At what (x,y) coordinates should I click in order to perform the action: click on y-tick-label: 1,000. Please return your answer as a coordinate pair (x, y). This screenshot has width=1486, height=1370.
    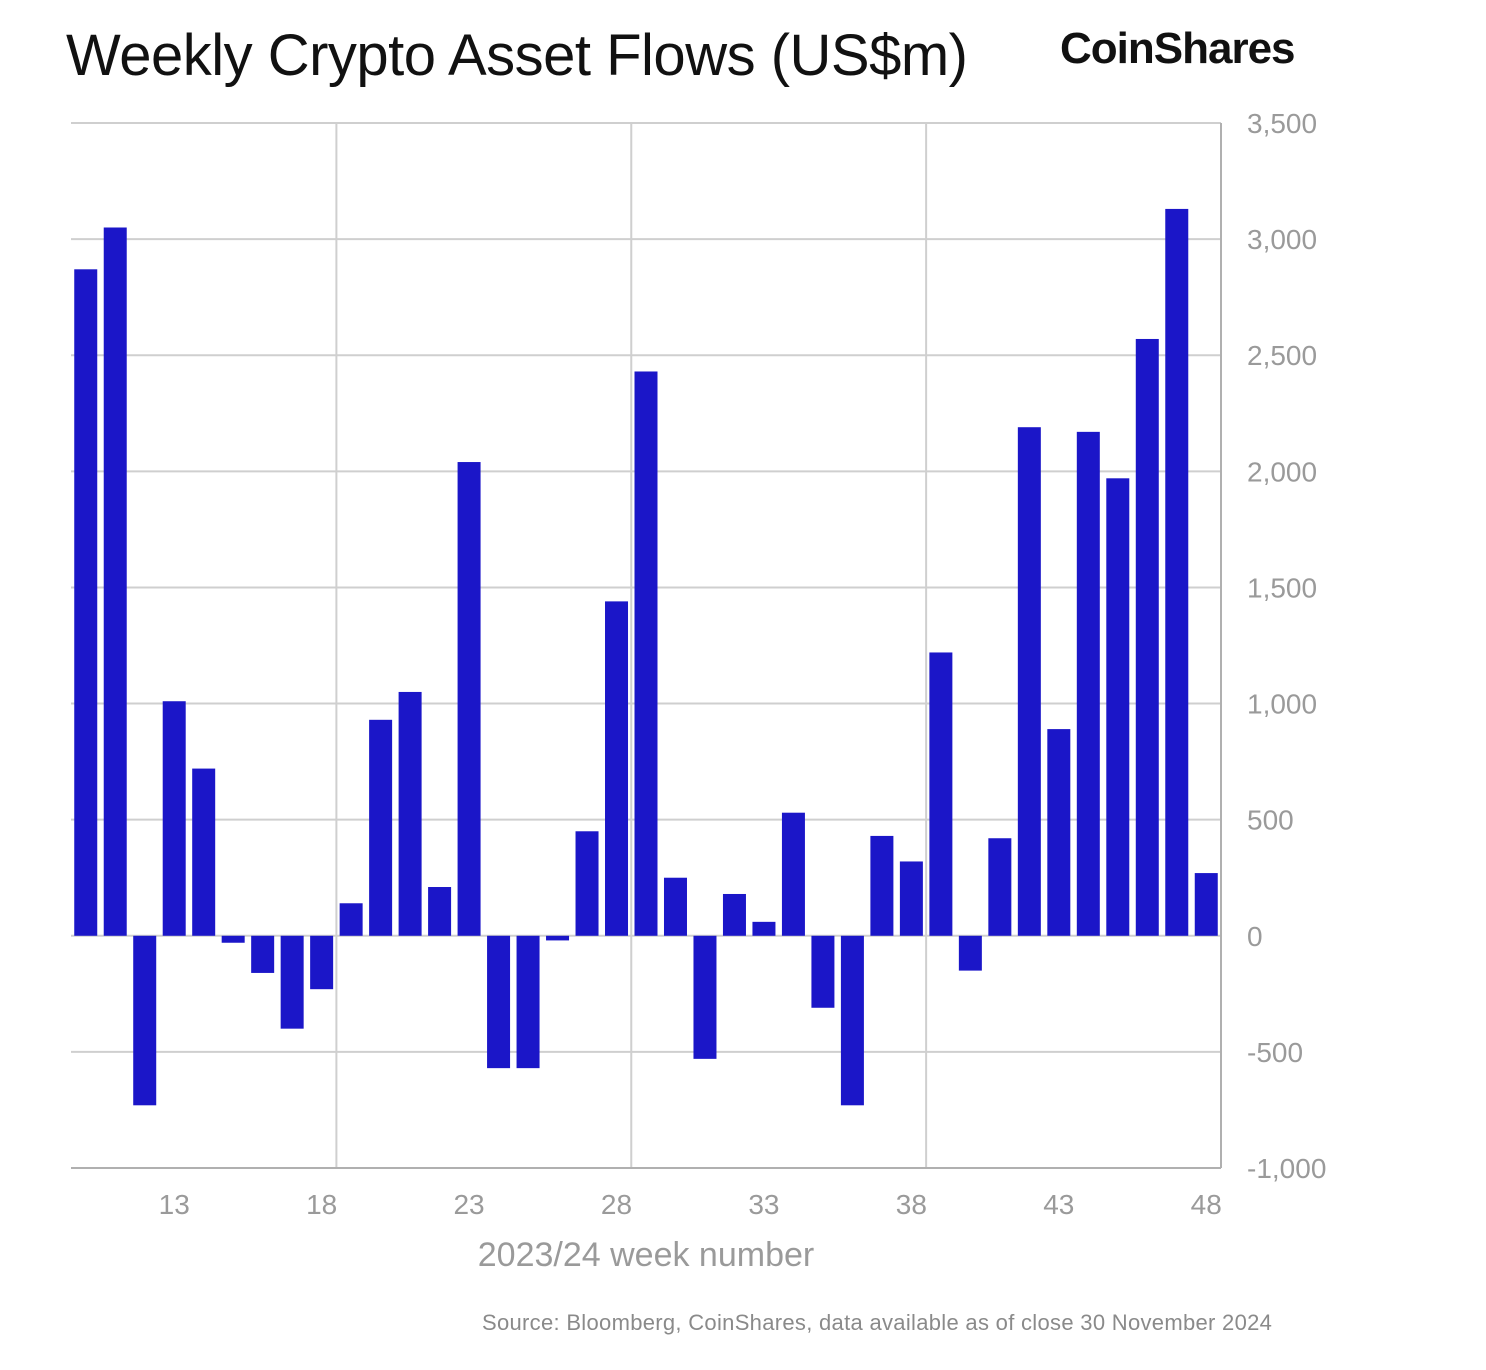
    Looking at the image, I should click on (1282, 704).